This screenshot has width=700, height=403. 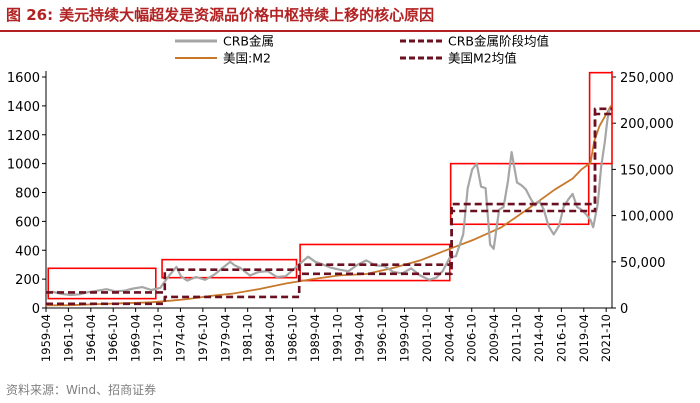 What do you see at coordinates (158, 338) in the screenshot?
I see `x-tick-label: 1971-10` at bounding box center [158, 338].